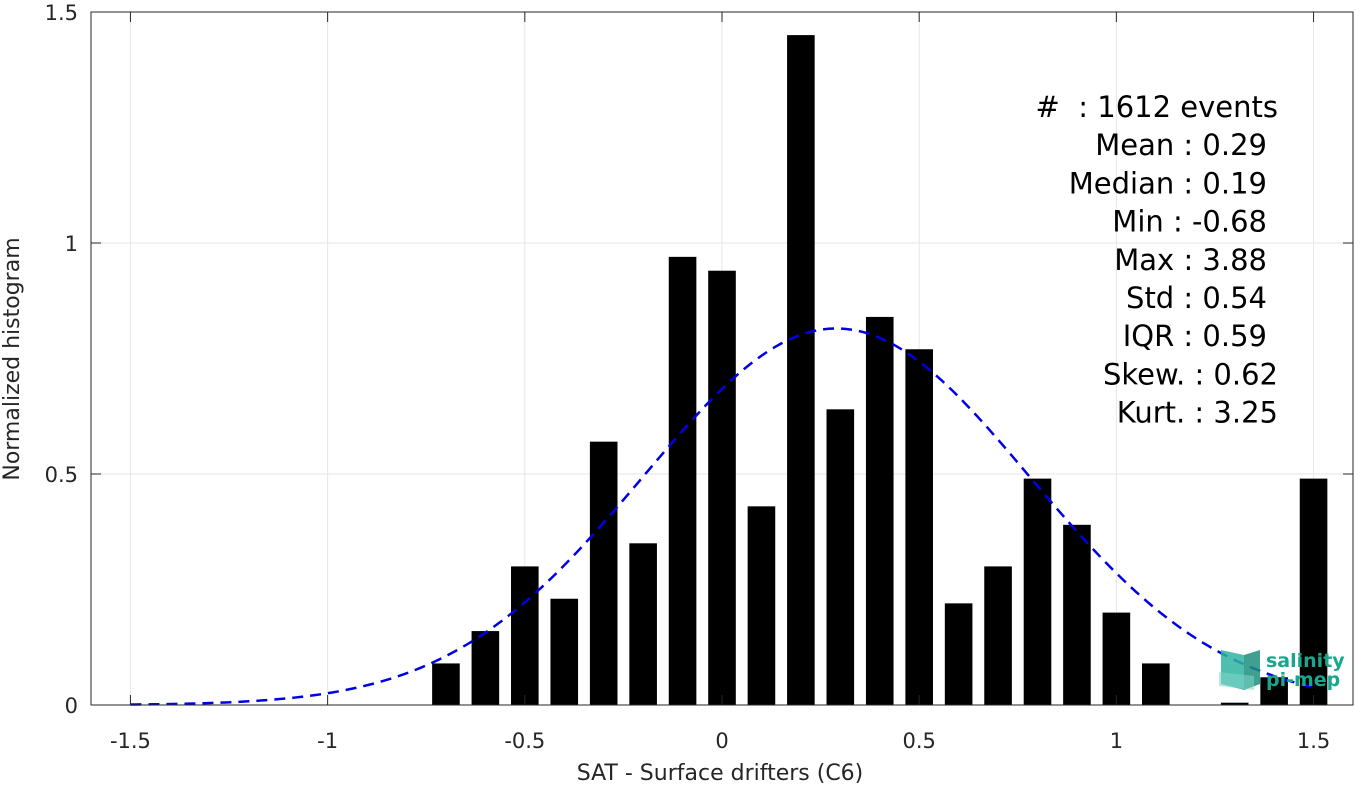 Image resolution: width=1367 pixels, height=785 pixels. I want to click on x-tick-label: -1.5, so click(130, 741).